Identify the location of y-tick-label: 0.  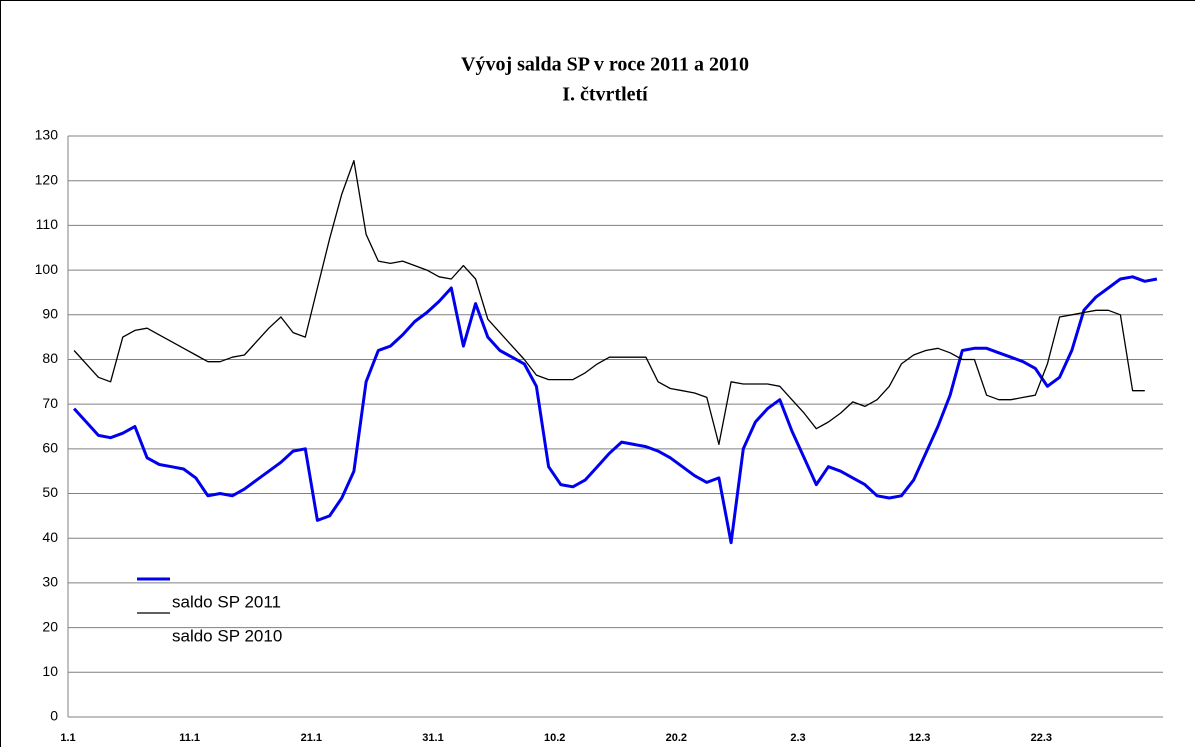
(54, 716).